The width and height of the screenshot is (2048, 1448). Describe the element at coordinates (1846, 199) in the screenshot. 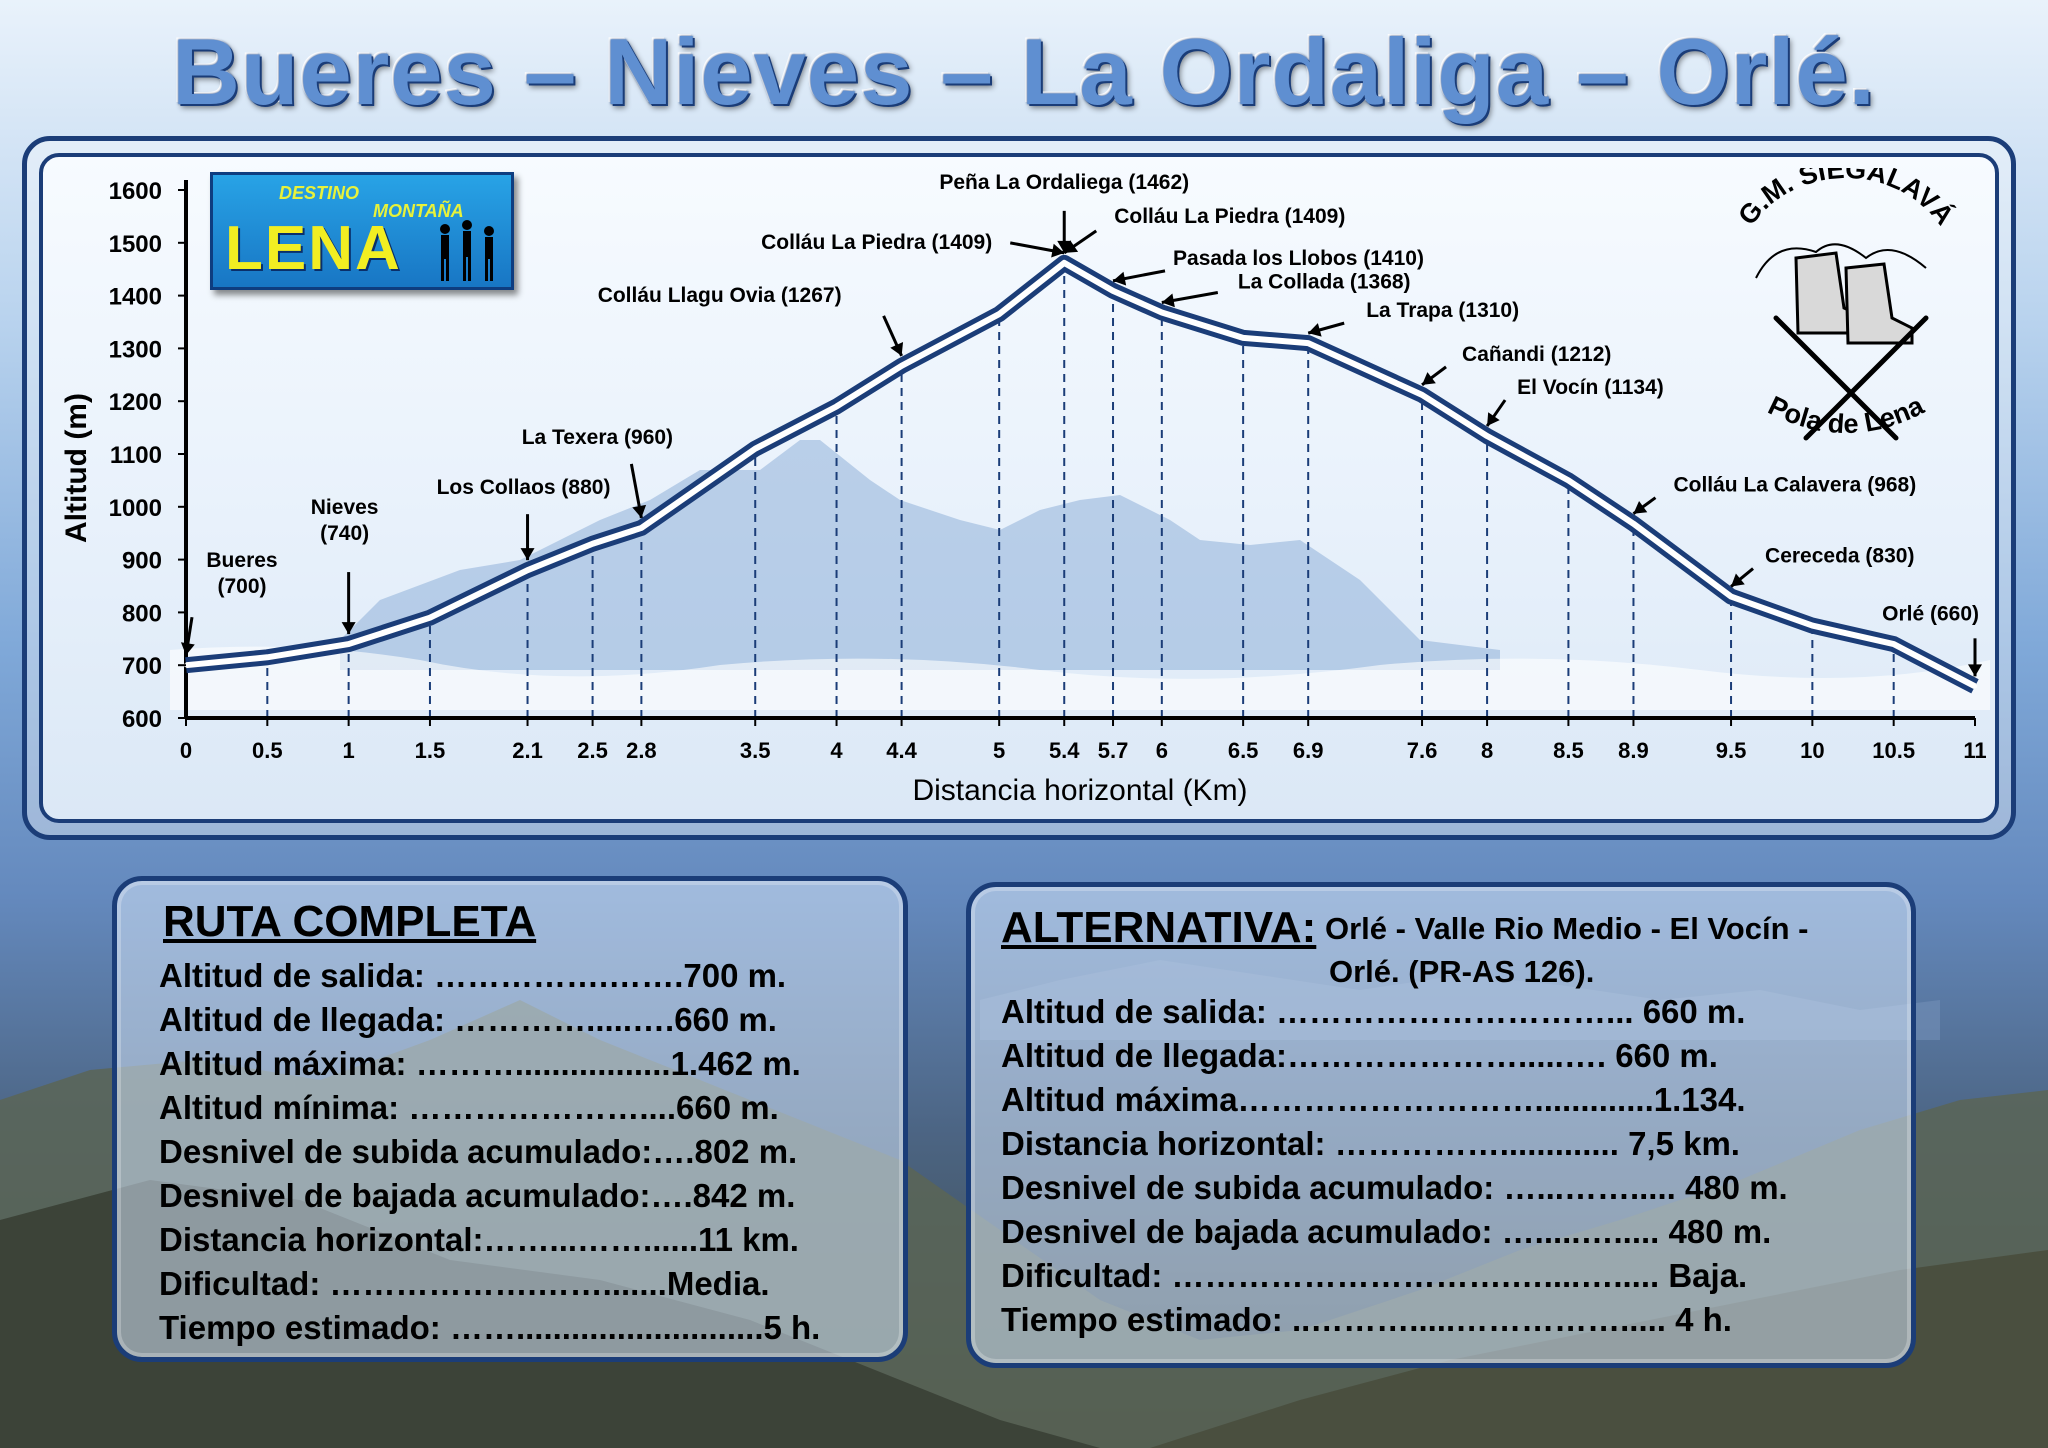

I see `club-name: G.M. SIEGALAVÁ` at that location.